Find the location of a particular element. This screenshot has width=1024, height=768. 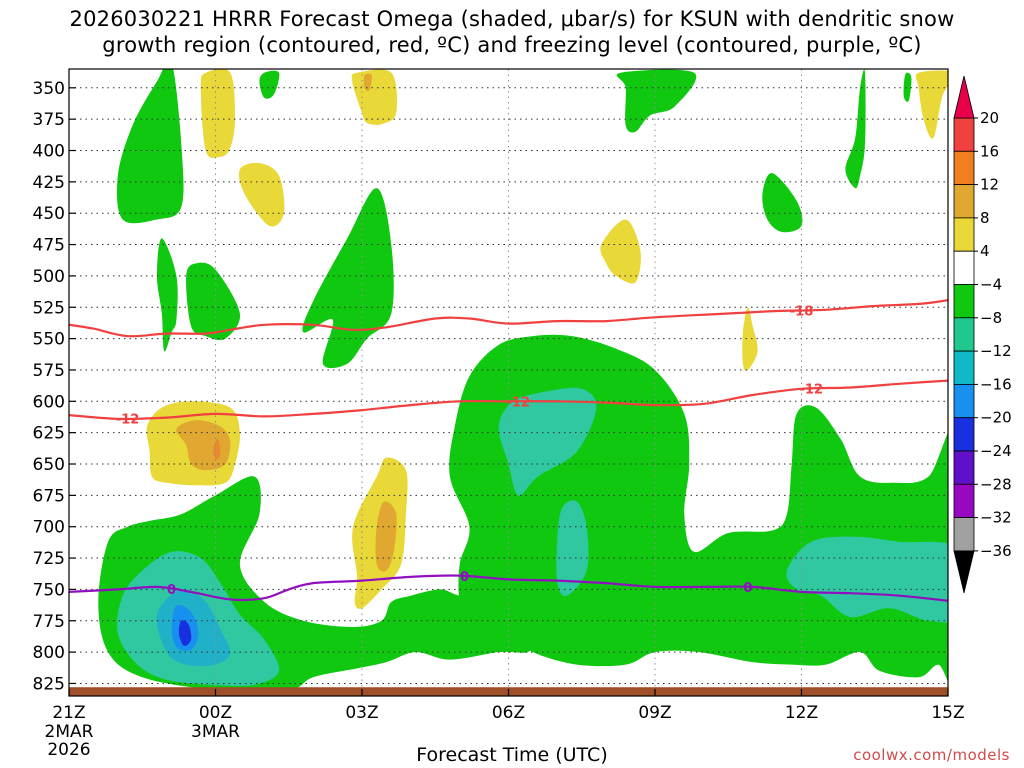

y-tick-label: 550 is located at coordinates (49, 340).